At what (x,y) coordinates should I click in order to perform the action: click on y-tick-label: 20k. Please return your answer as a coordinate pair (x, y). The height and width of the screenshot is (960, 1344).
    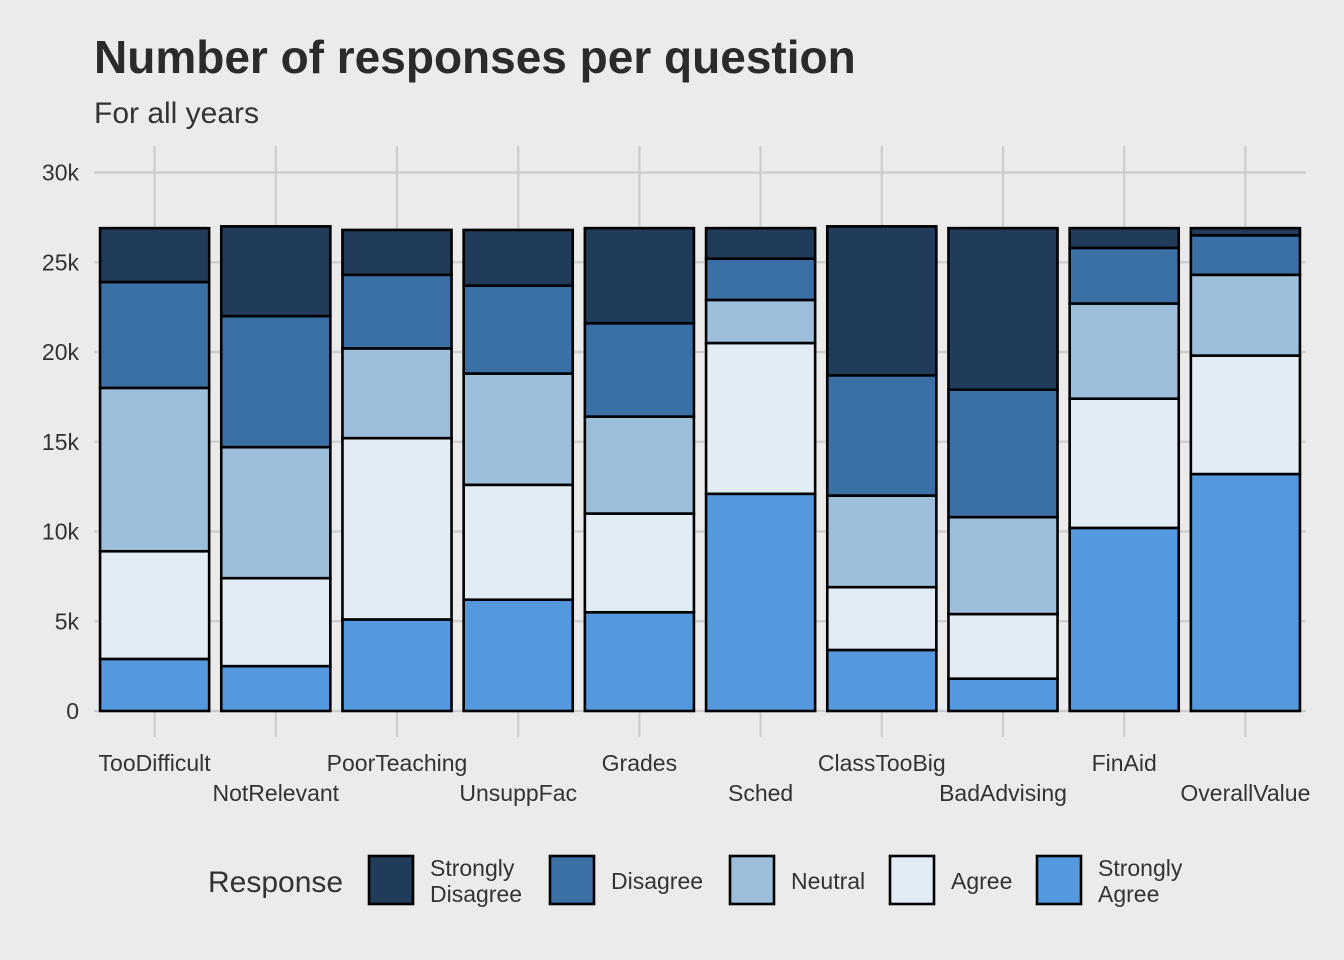
    Looking at the image, I should click on (61, 352).